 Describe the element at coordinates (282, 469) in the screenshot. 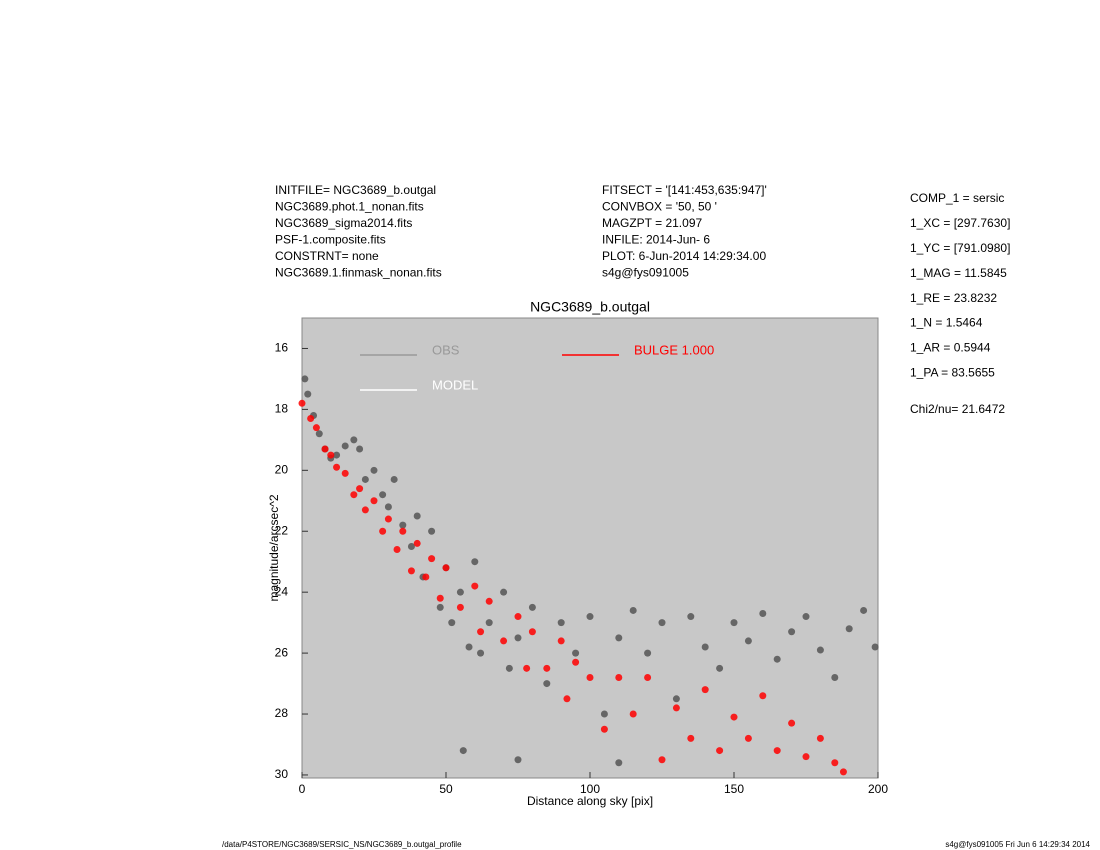

I see `y-tick-label: 20` at that location.